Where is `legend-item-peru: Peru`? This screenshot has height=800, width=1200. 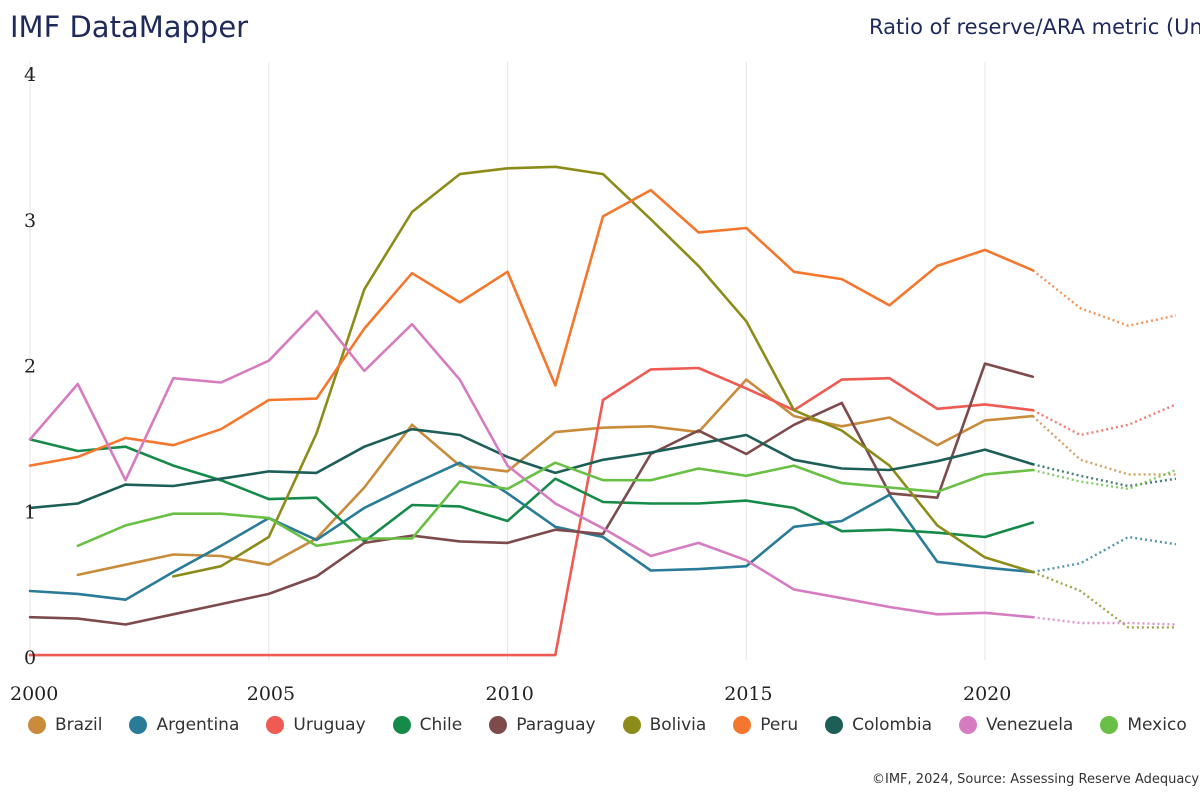
legend-item-peru: Peru is located at coordinates (765, 725).